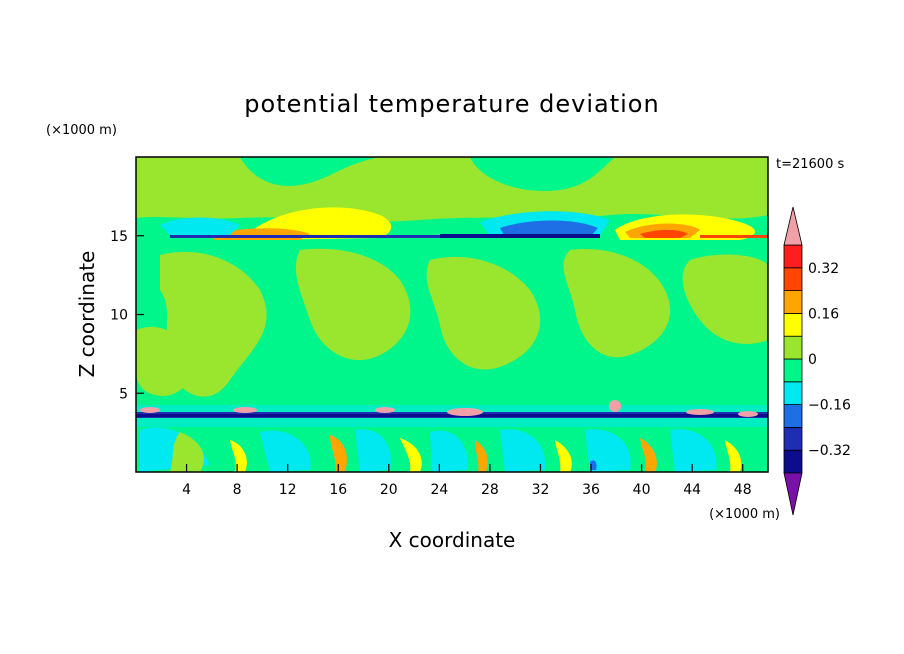 The width and height of the screenshot is (904, 654). Describe the element at coordinates (744, 514) in the screenshot. I see `x-unit-label: (×1000 m)` at that location.